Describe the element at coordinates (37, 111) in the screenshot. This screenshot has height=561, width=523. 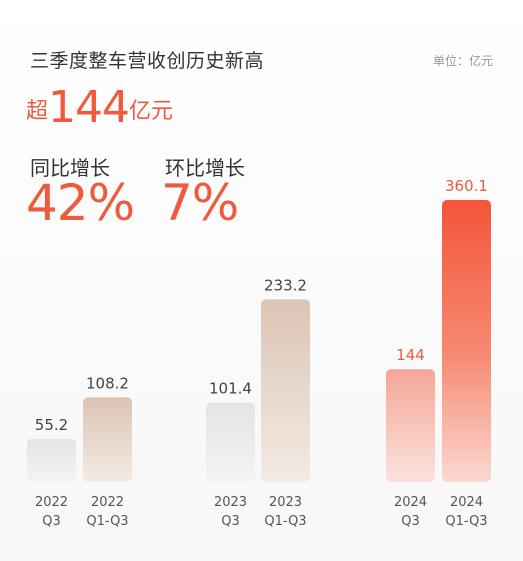
I see `headline-prefix: 超` at that location.